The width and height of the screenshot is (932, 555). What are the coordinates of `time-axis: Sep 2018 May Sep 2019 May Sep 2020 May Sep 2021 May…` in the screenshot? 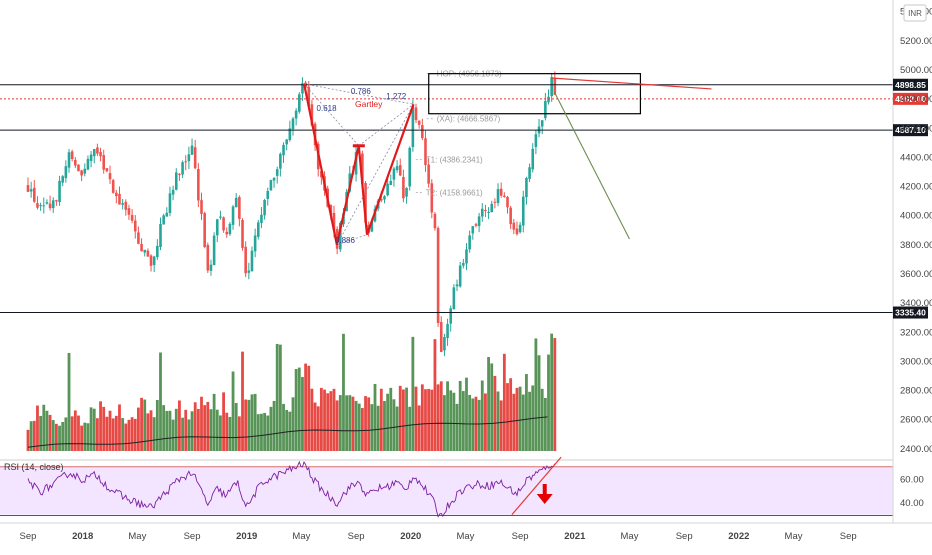 It's located at (438, 536).